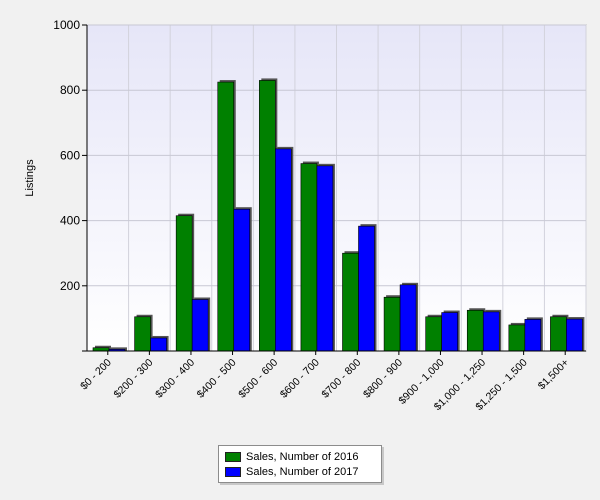 The width and height of the screenshot is (600, 500). I want to click on legend-item-2017: Sales, Number of 2017, so click(300, 471).